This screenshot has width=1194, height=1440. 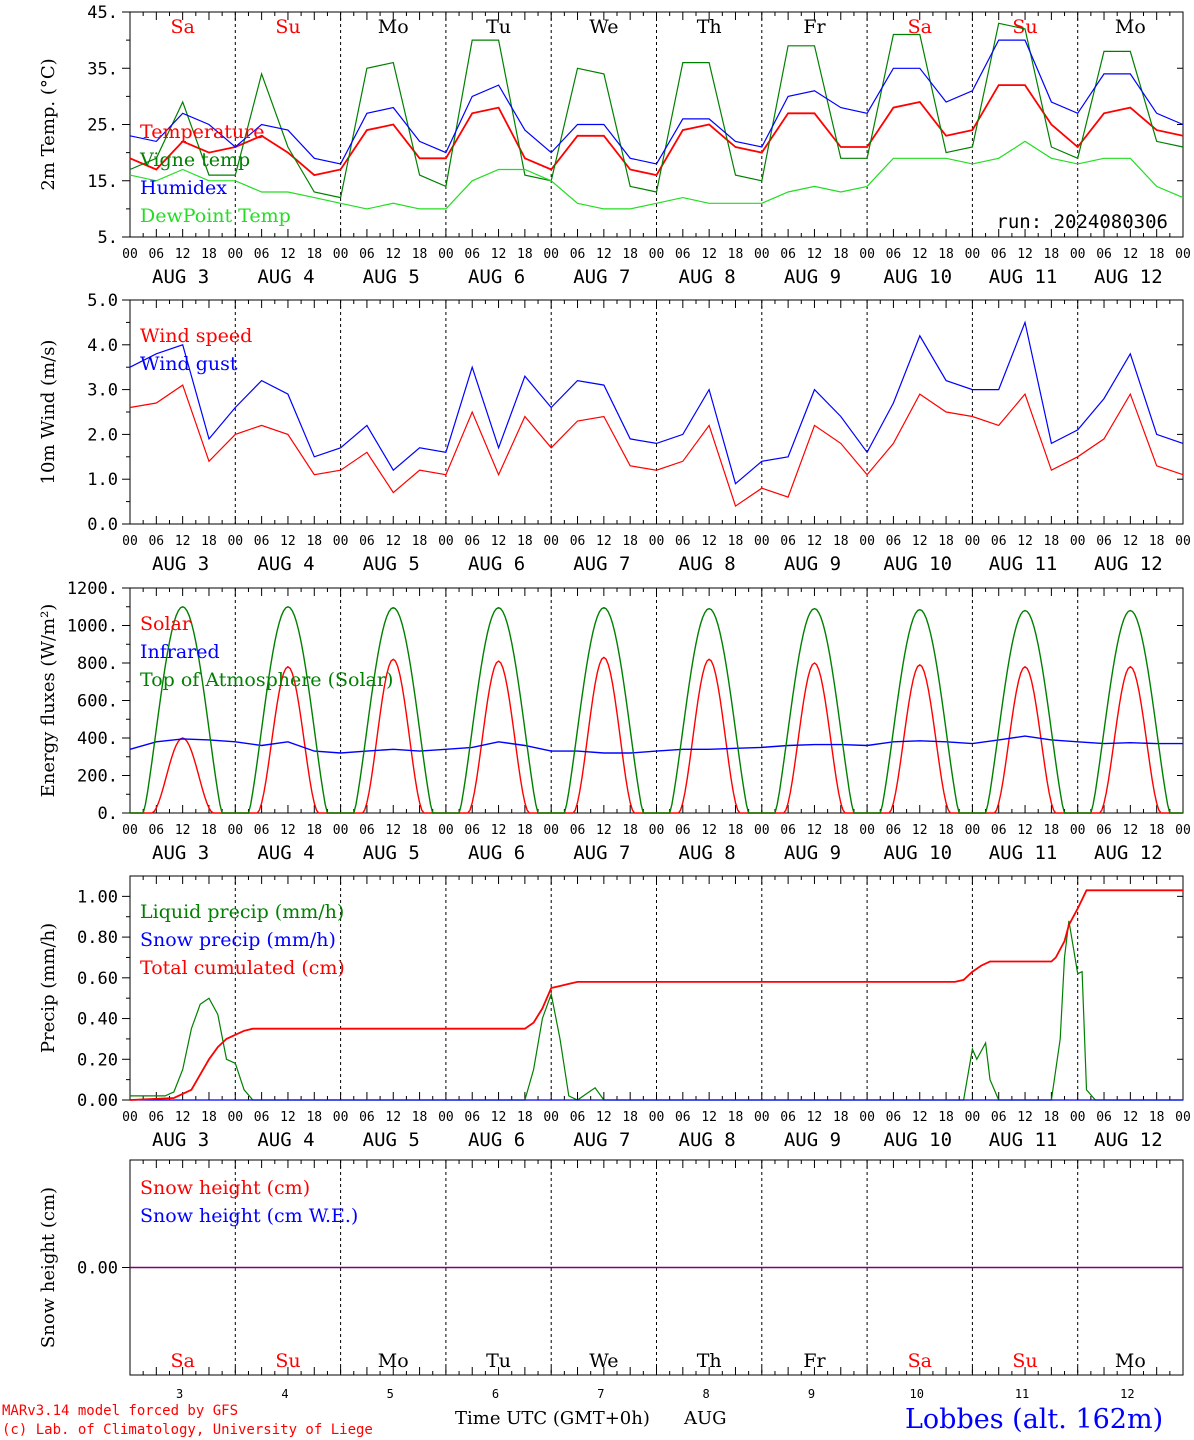 What do you see at coordinates (707, 564) in the screenshot?
I see `date-label: AUG 8` at bounding box center [707, 564].